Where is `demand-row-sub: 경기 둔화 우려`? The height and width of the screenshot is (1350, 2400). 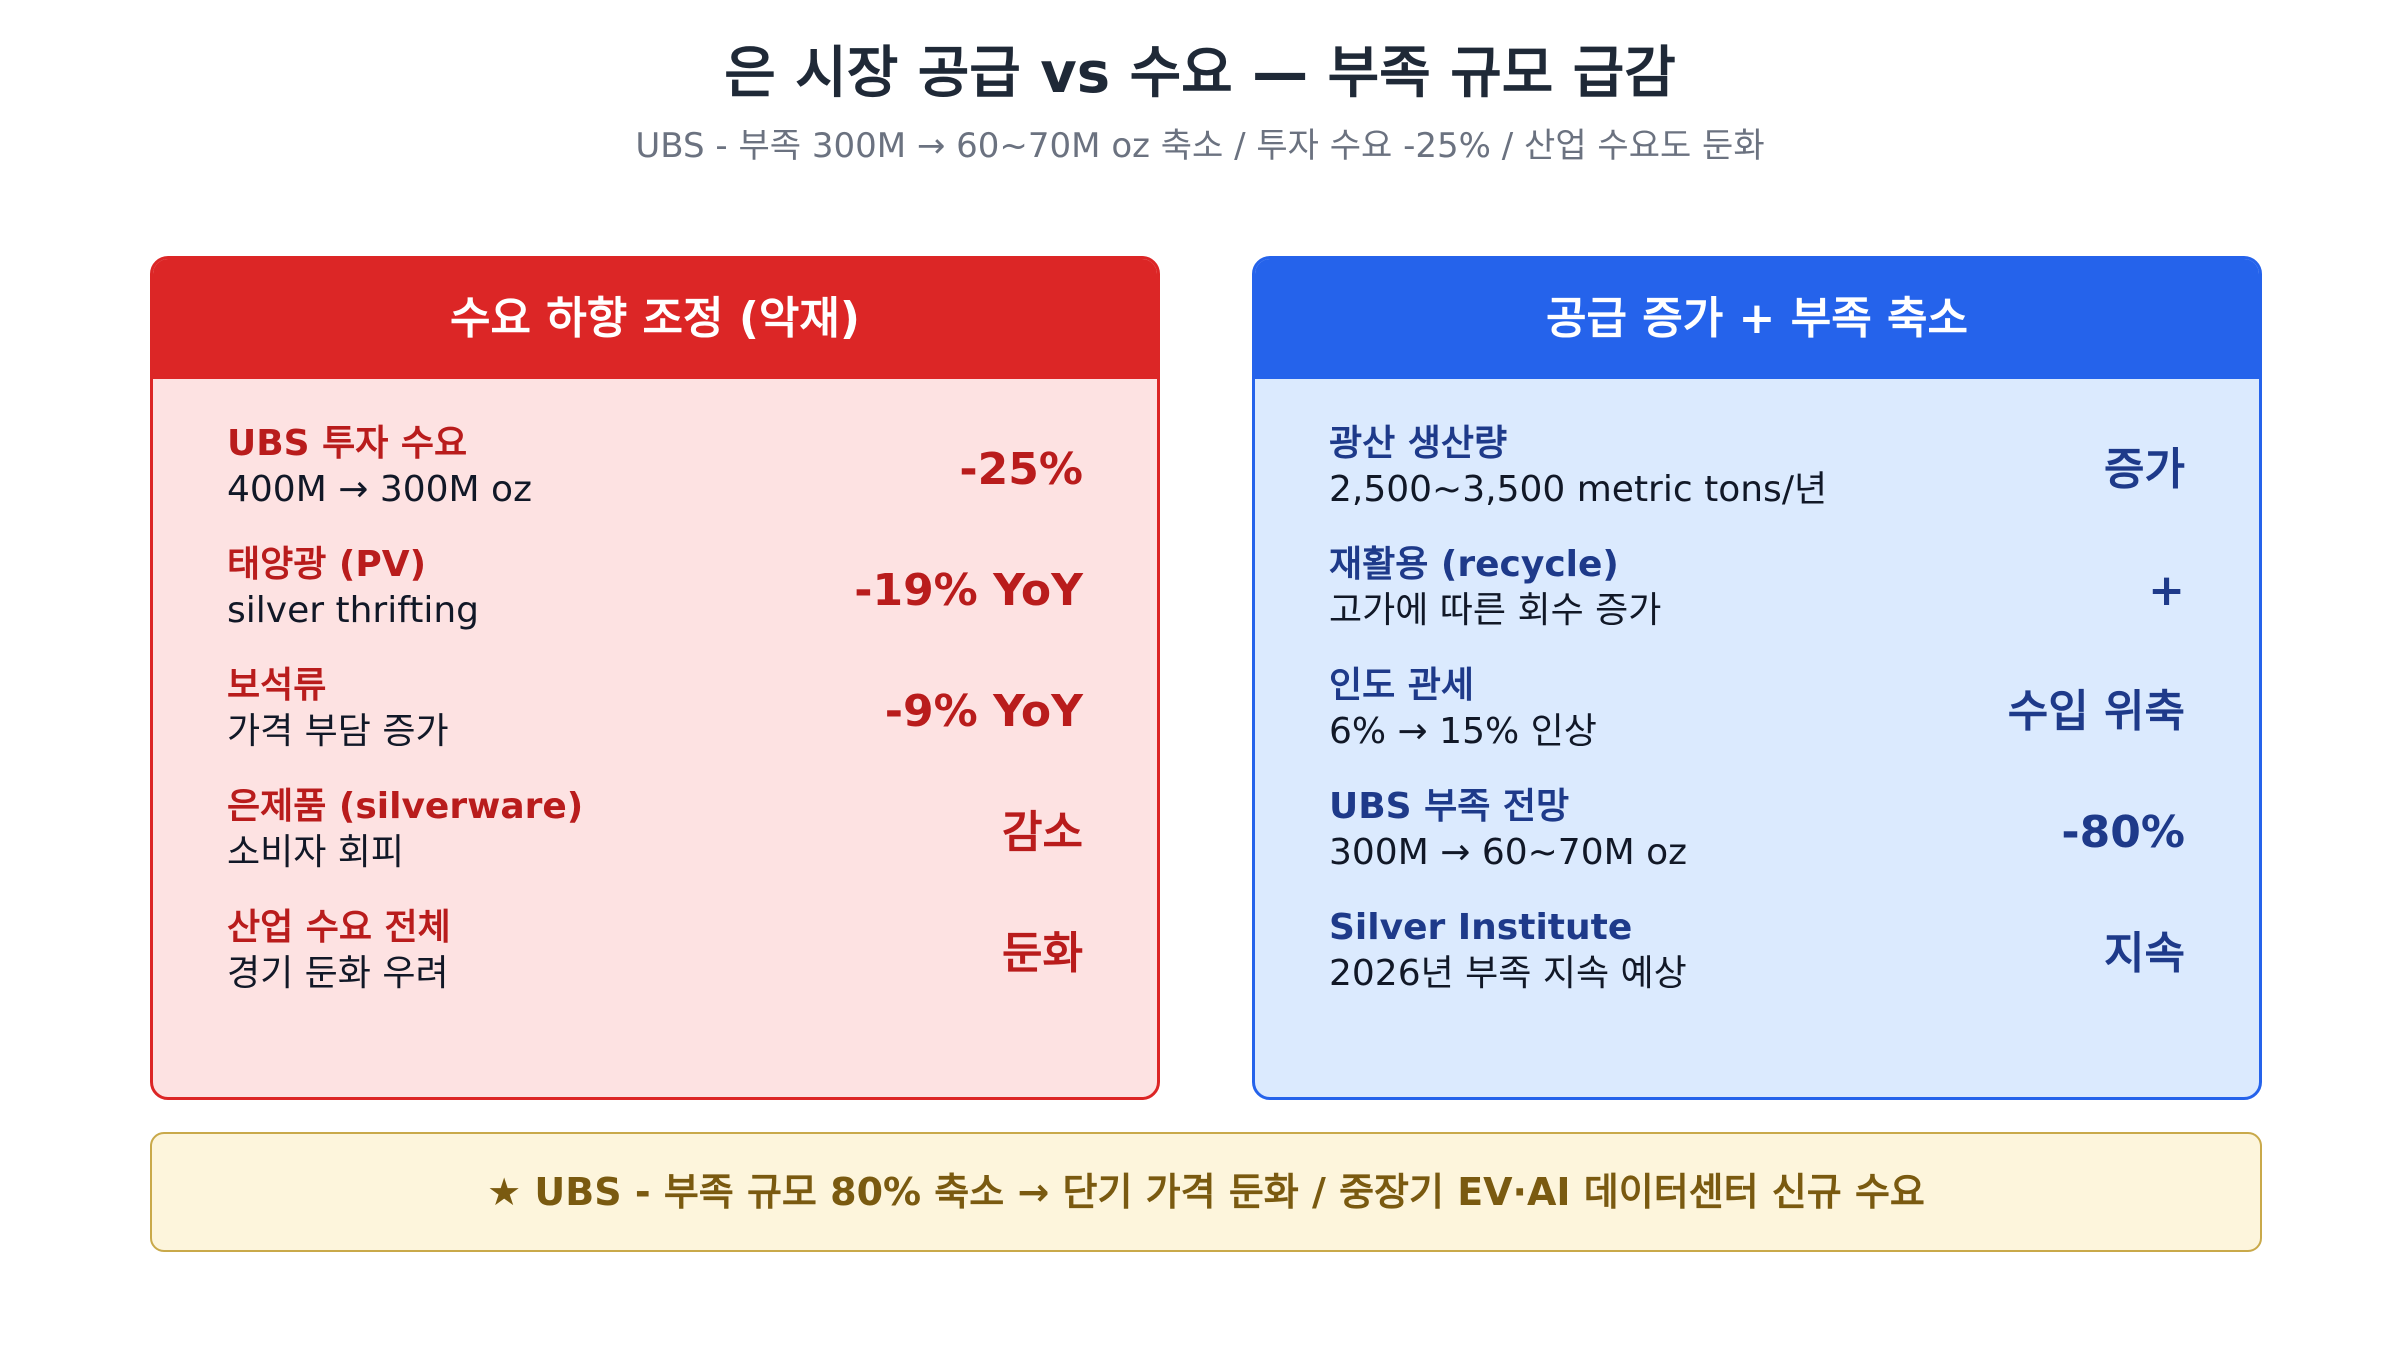
demand-row-sub: 경기 둔화 우려 is located at coordinates (338, 973).